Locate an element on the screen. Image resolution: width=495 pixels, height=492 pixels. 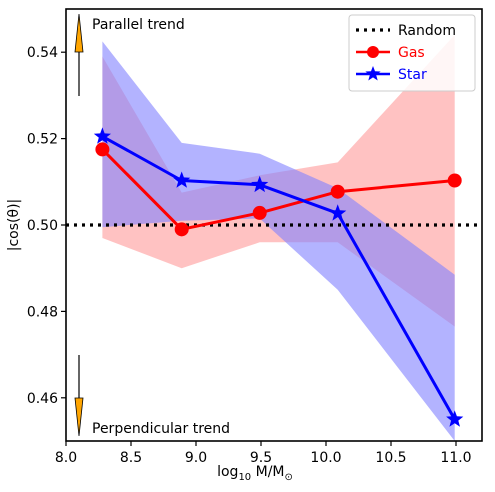
x-axis-ticks: 8.0 8.5 9.0 9.5 10.0 10.5 11.0 is located at coordinates (263, 453).